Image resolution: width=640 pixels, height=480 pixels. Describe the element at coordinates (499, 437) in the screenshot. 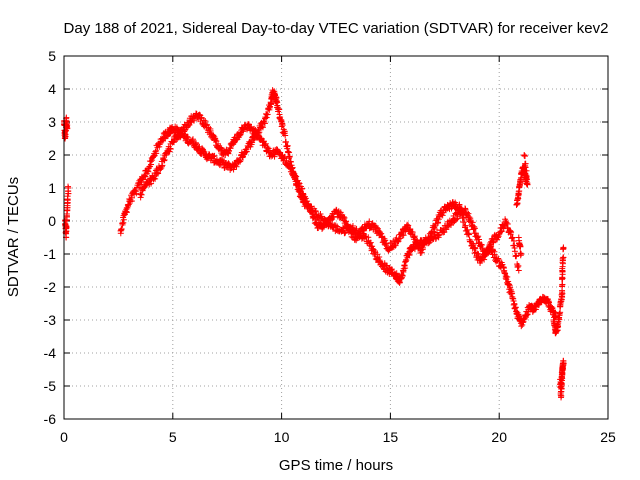

I see `x-tick-label: 20` at that location.